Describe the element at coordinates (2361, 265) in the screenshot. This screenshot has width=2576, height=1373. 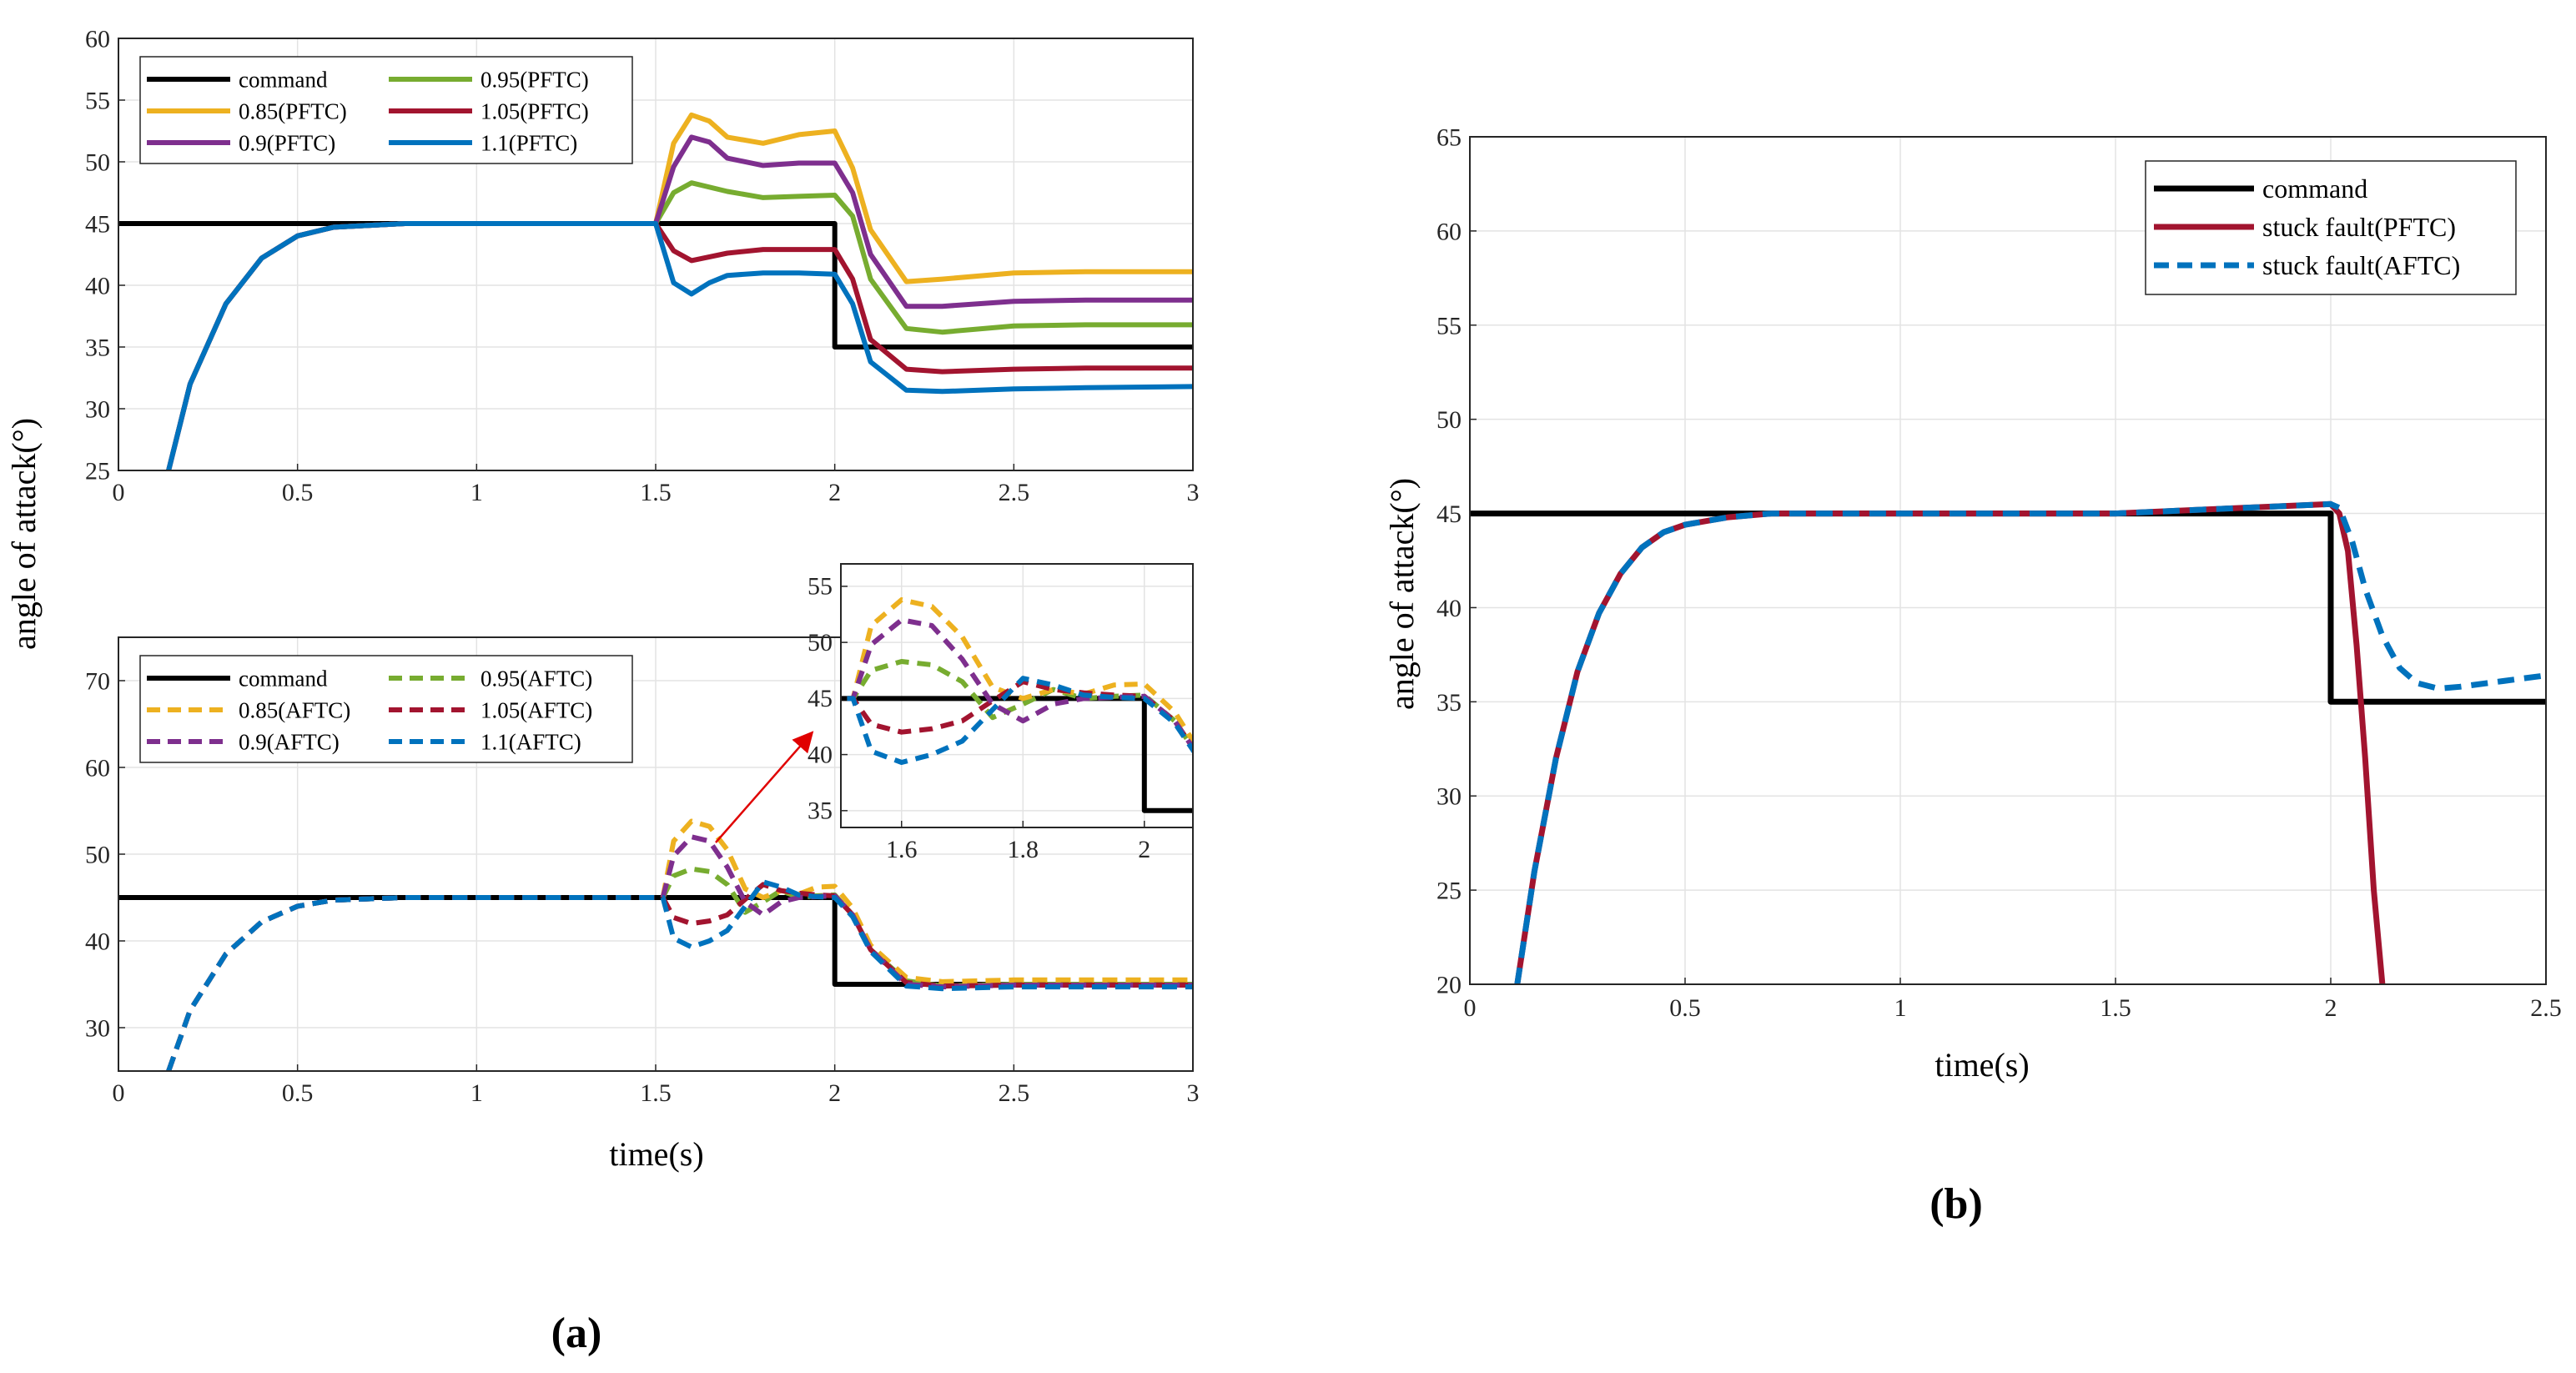
I see `legend-entry-stuck-fault-aftc-: stuck fault(AFTC)` at that location.